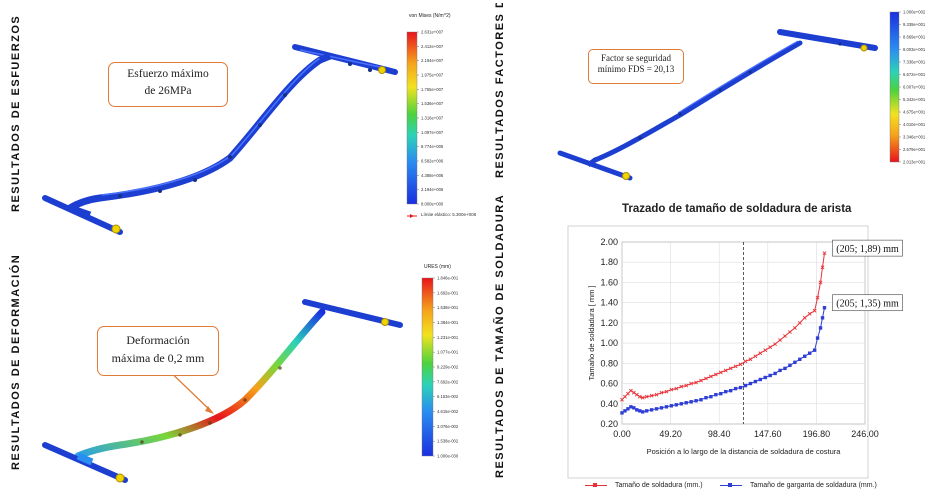 The image size is (944, 503). What do you see at coordinates (449, 214) in the screenshot?
I see `stress-yield-label: Límite elástico: 5.300e+008` at bounding box center [449, 214].